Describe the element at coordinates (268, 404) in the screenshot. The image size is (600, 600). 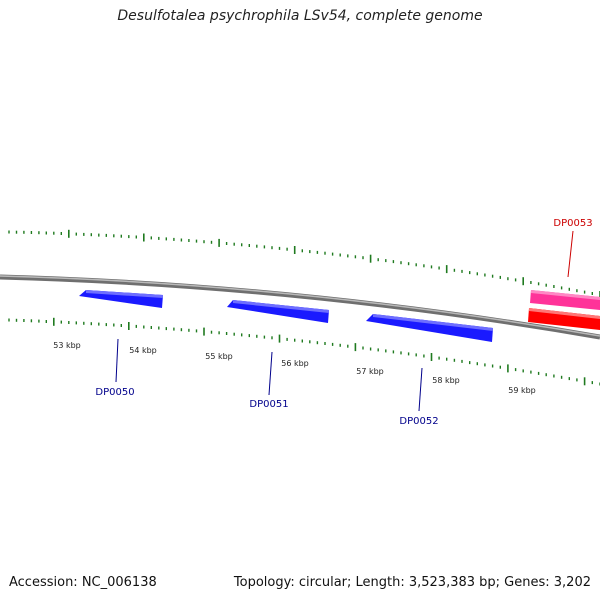
I see `gene-label-dp0051: DP0051` at that location.